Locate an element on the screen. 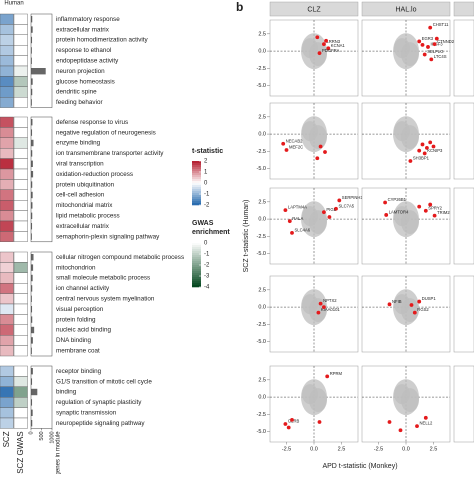 Image resolution: width=474 pixels, height=479 pixels. panel-frame is located at coordinates (463, 58).